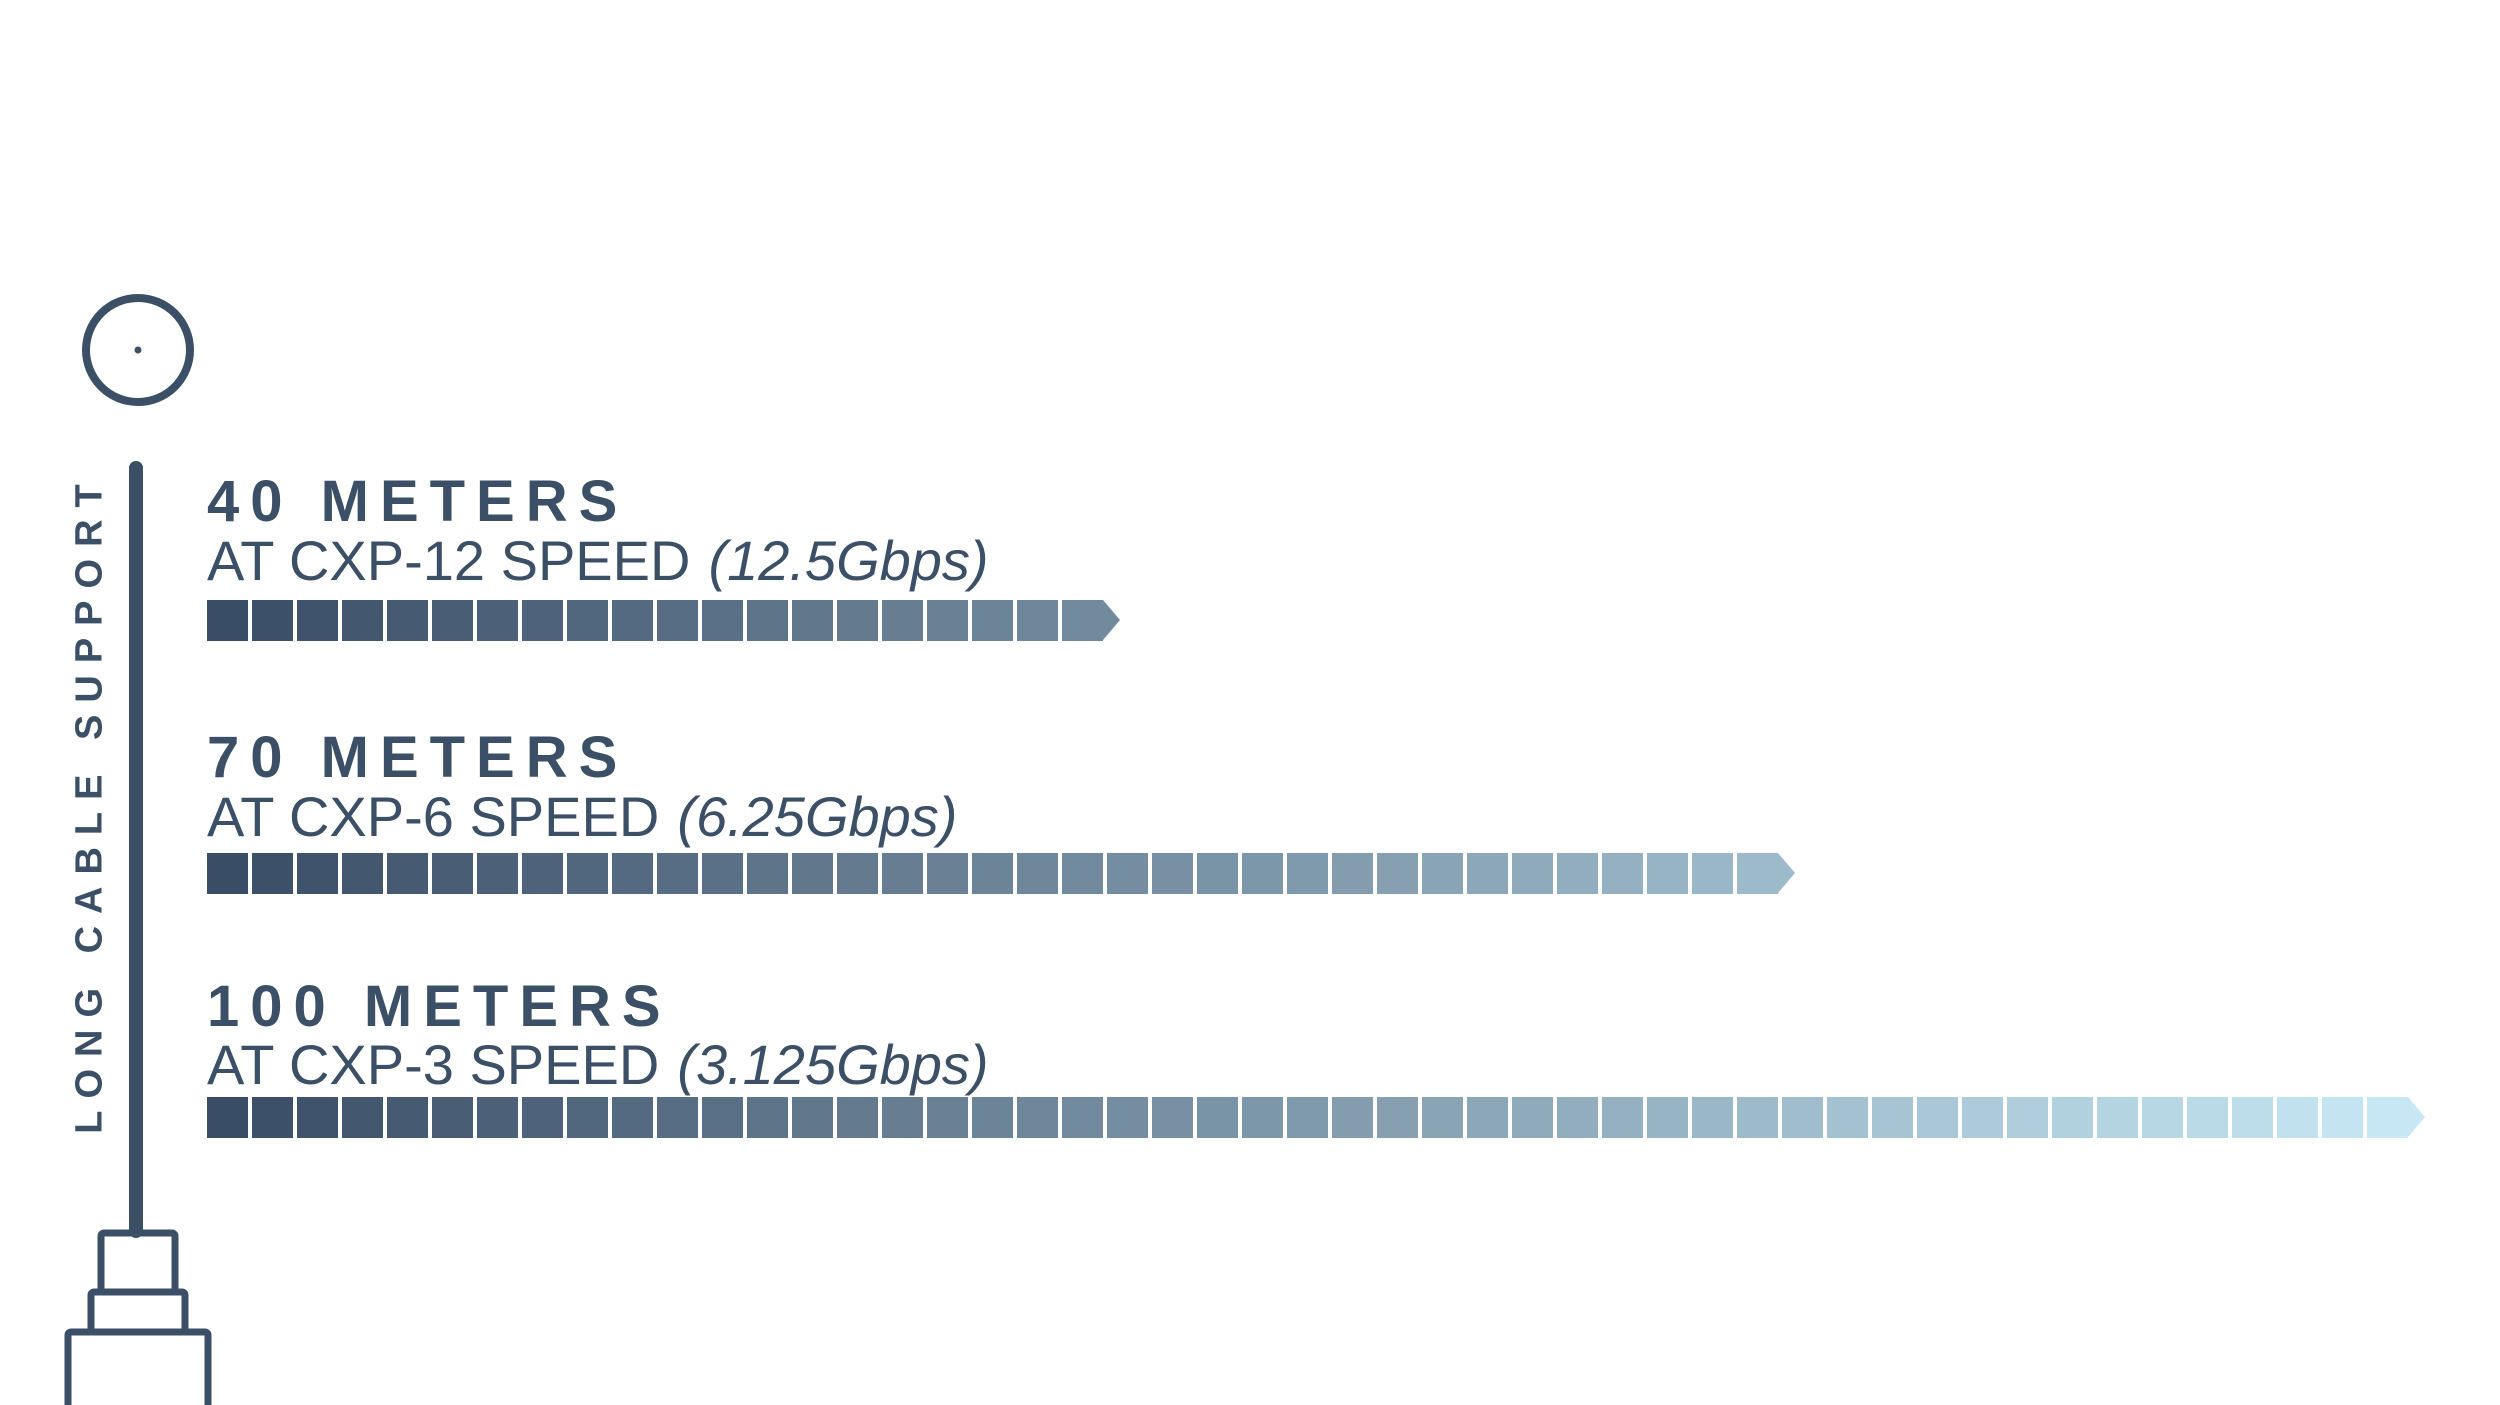  What do you see at coordinates (817, 816) in the screenshot?
I see `rate-label: (6.25Gbps)` at bounding box center [817, 816].